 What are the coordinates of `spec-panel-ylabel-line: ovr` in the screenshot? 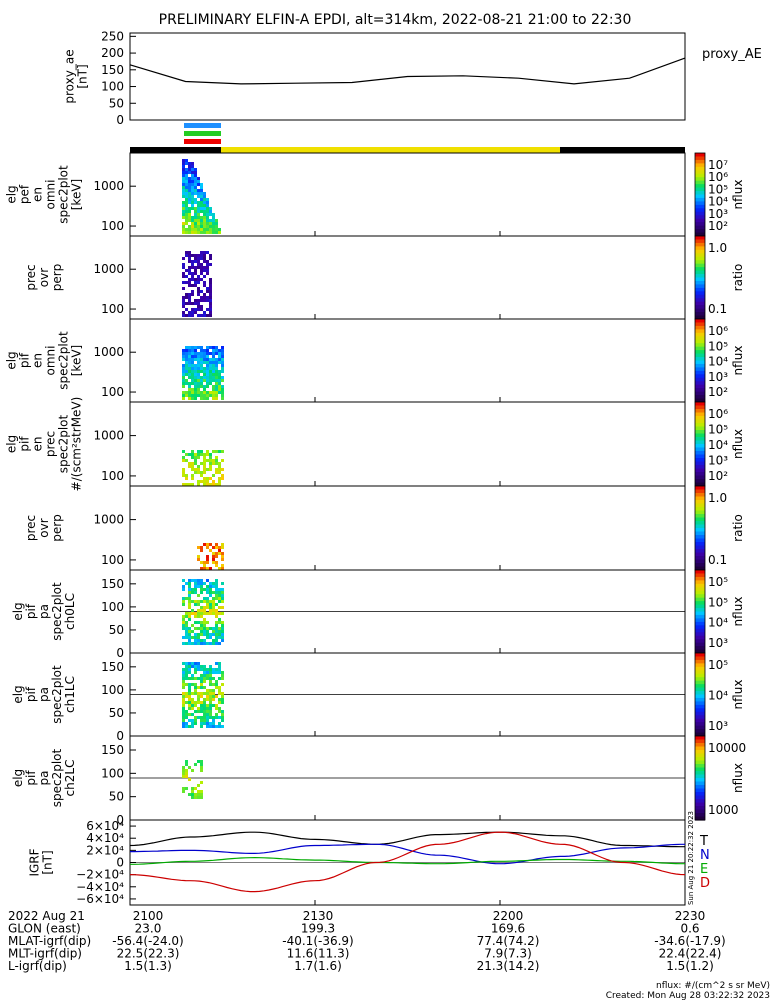 It's located at (44, 277).